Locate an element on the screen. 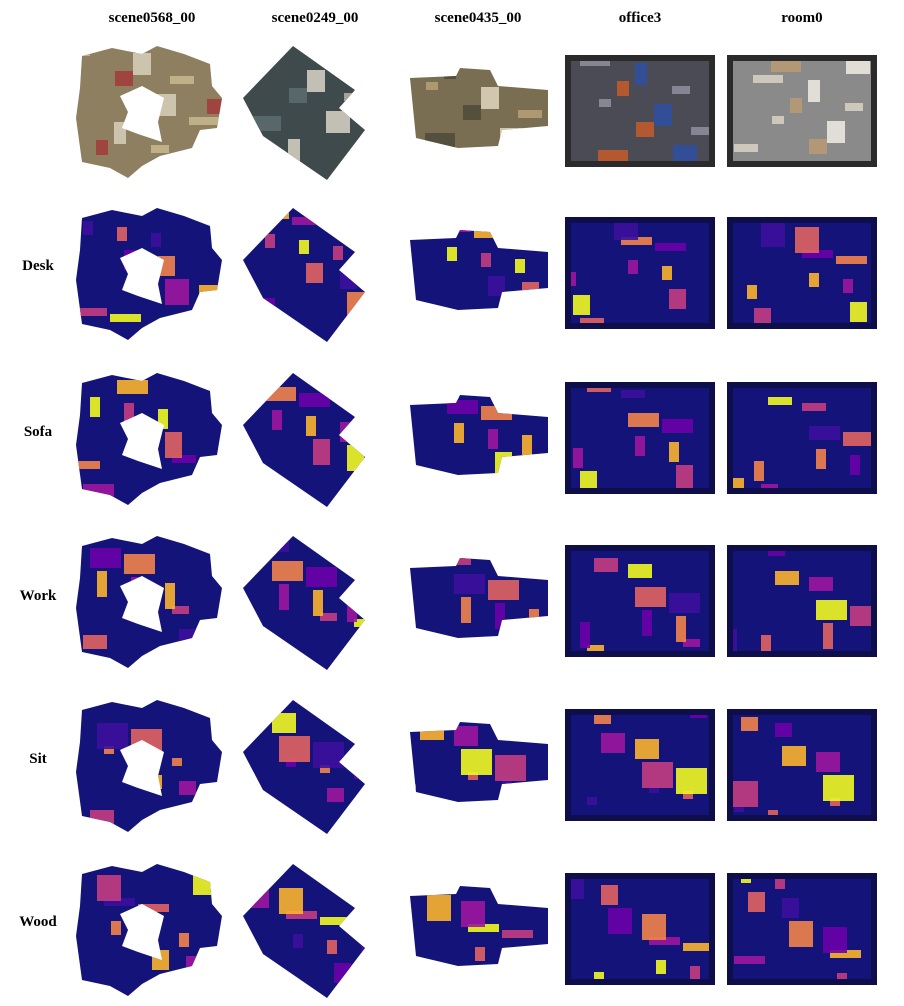 This screenshot has width=904, height=1006. row-label: Sofa is located at coordinates (38, 432).